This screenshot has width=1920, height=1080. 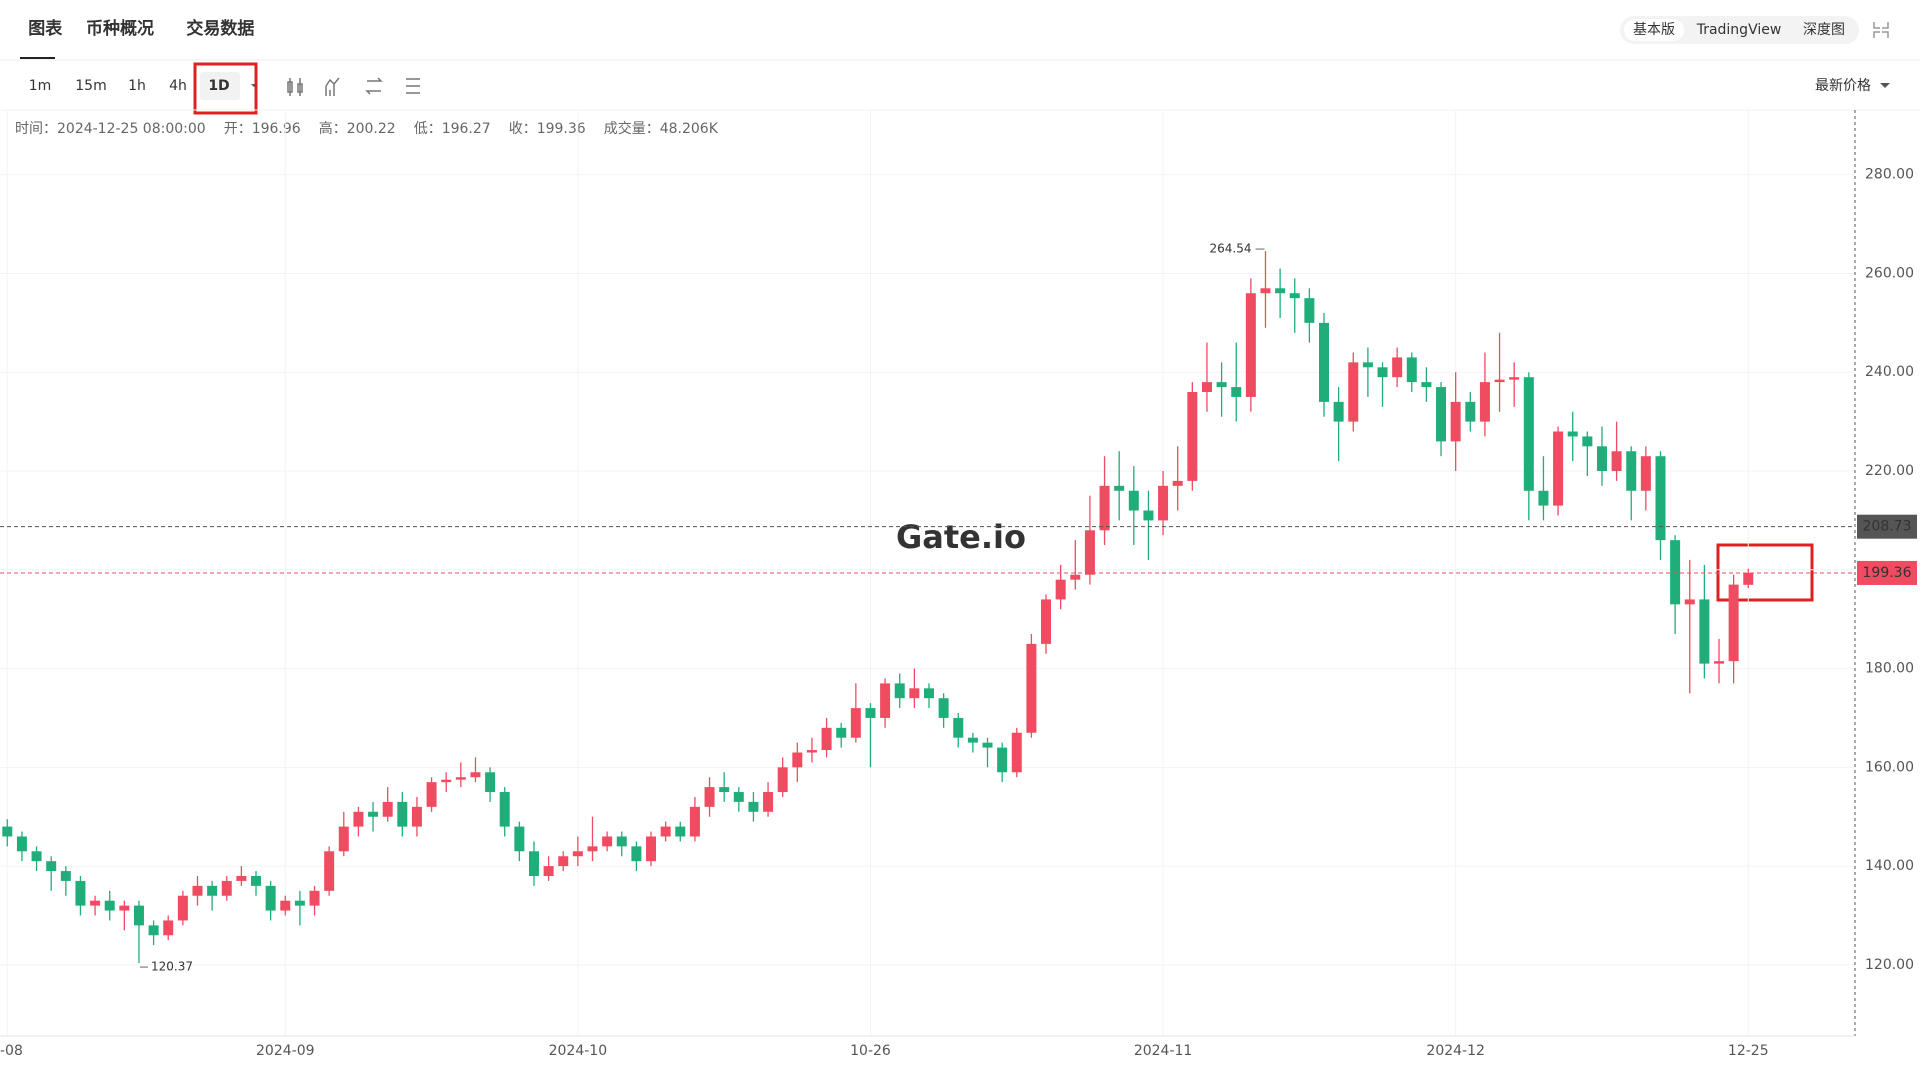 What do you see at coordinates (1889, 372) in the screenshot?
I see `y-tick-label: 240.00` at bounding box center [1889, 372].